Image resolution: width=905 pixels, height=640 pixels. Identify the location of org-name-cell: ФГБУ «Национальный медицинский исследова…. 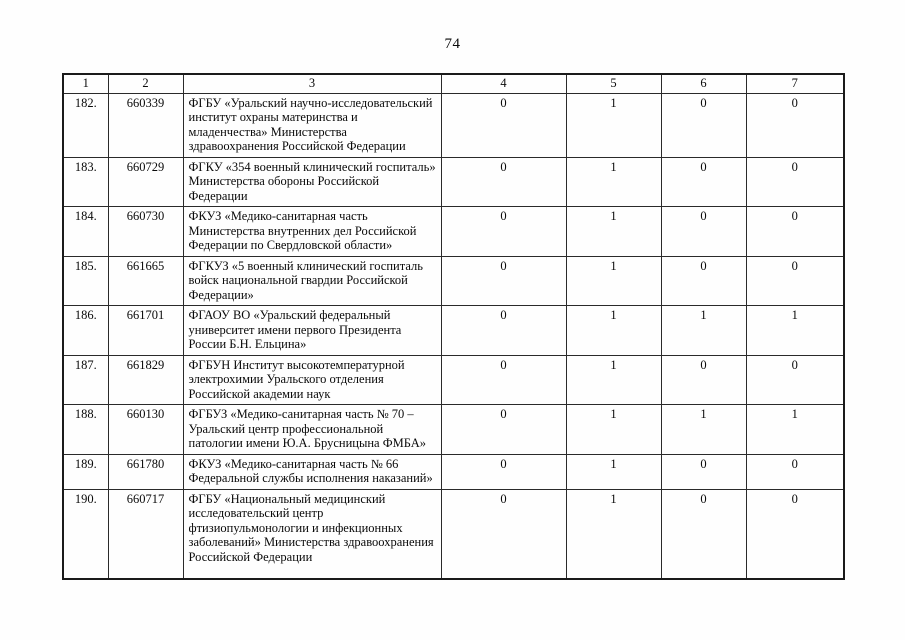
(312, 534).